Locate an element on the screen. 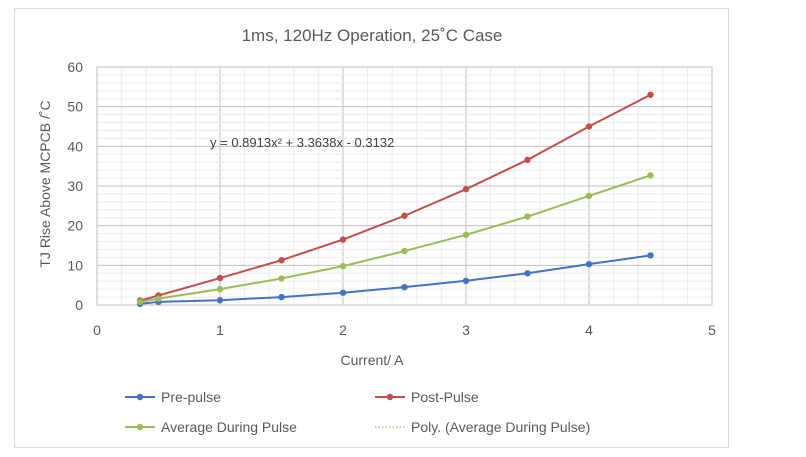 The width and height of the screenshot is (806, 457). x-tick-label: 0 is located at coordinates (97, 330).